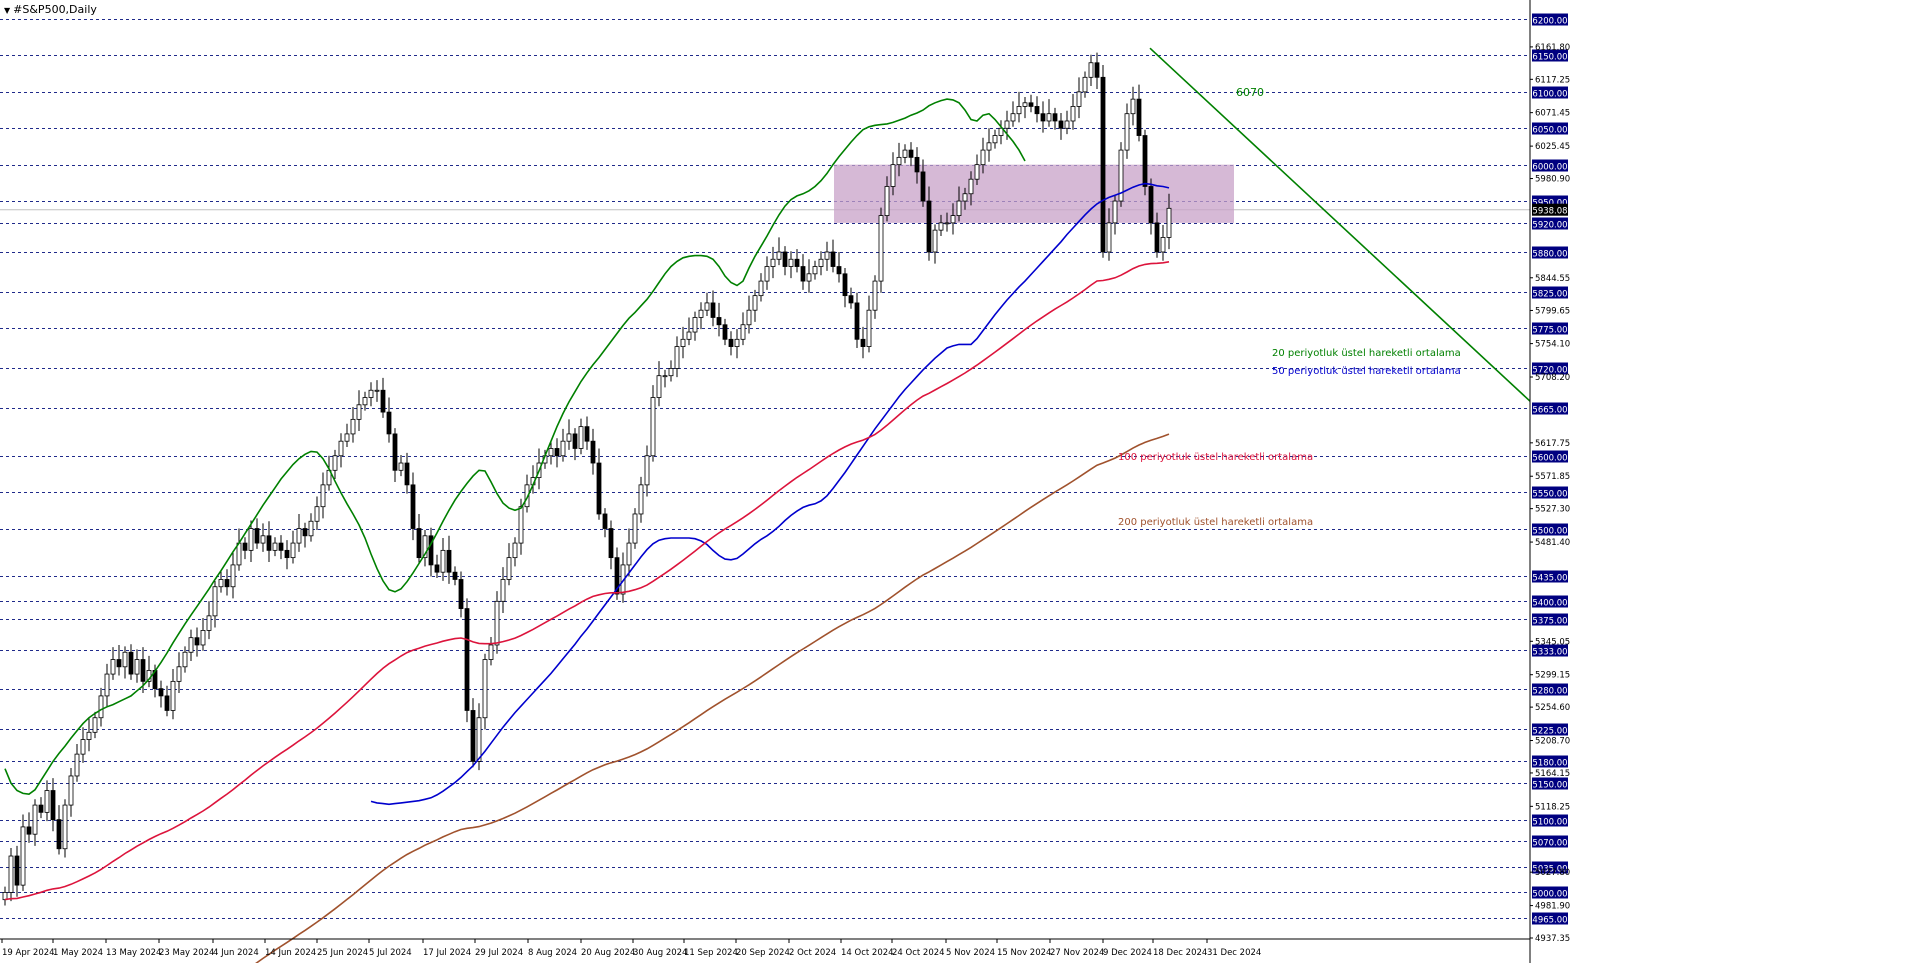 This screenshot has width=1916, height=967. Describe the element at coordinates (1234, 953) in the screenshot. I see `x-tick-label: 31 Dec 2024` at that location.